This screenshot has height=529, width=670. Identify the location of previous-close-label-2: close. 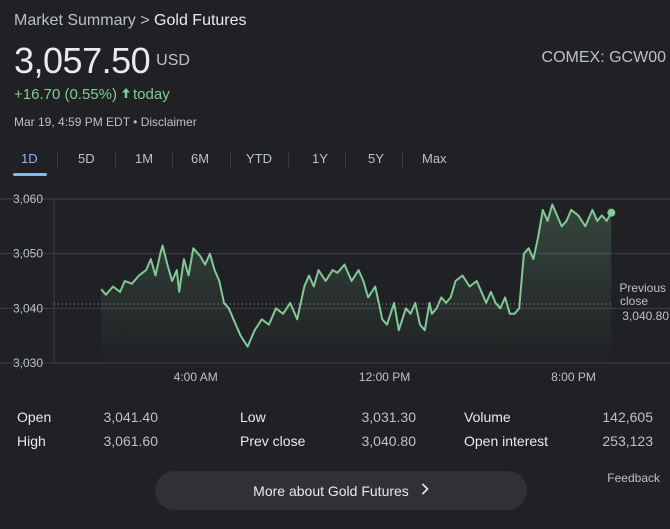
(634, 301).